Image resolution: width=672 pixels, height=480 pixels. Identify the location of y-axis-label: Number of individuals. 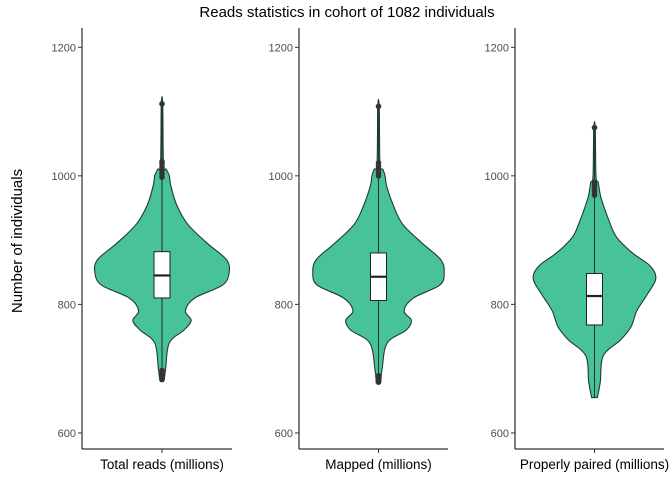
(17, 241).